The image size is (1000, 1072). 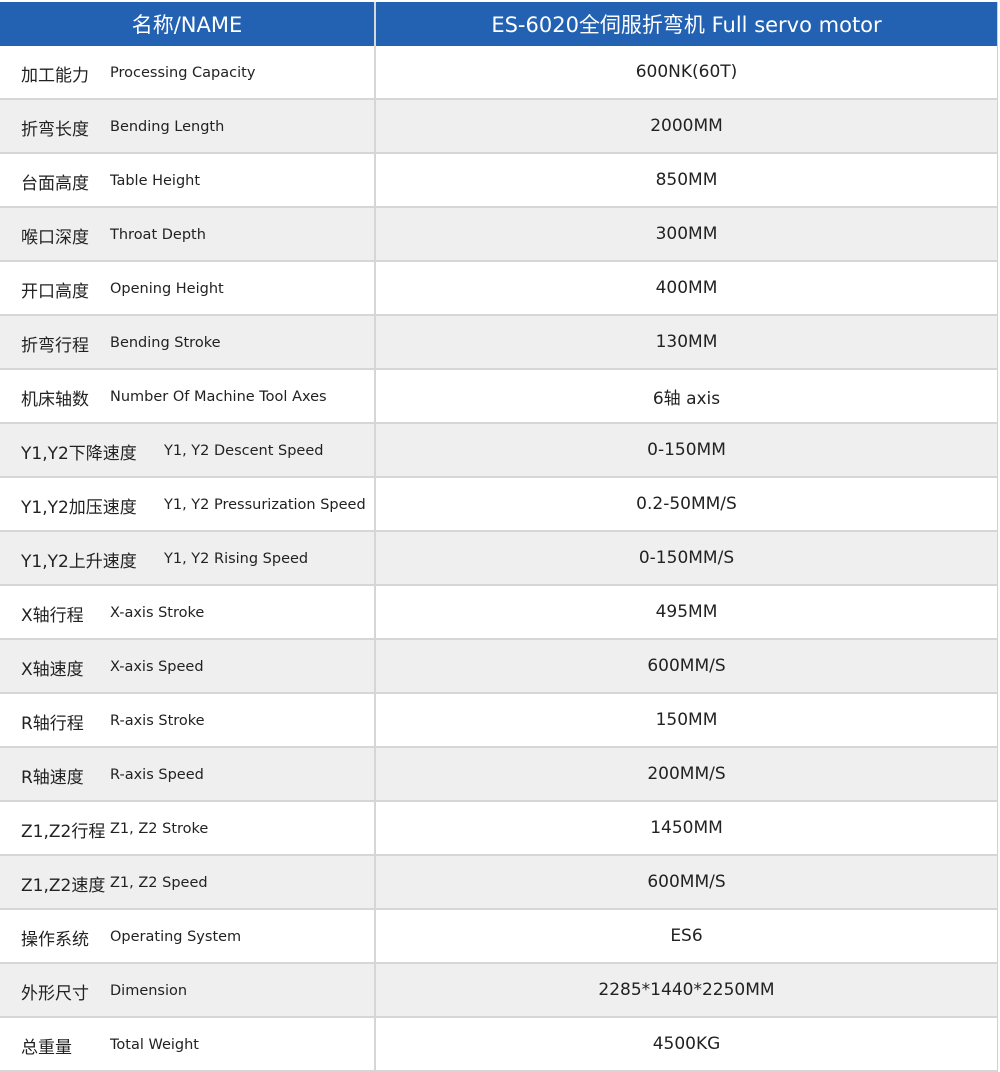 What do you see at coordinates (165, 343) in the screenshot?
I see `spec-name-en: Bending Stroke` at bounding box center [165, 343].